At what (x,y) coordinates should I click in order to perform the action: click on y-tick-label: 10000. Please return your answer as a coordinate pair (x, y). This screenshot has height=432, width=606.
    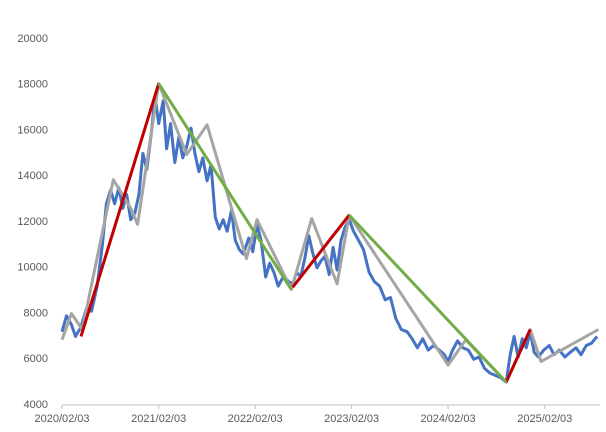
    Looking at the image, I should click on (32, 268).